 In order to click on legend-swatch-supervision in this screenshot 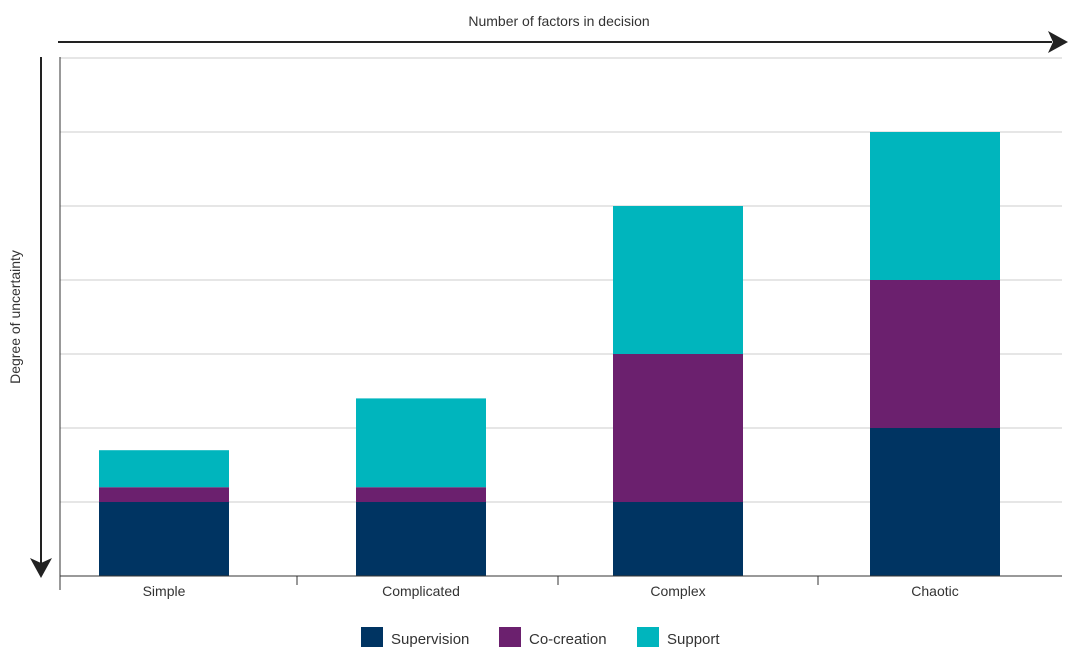, I will do `click(372, 637)`.